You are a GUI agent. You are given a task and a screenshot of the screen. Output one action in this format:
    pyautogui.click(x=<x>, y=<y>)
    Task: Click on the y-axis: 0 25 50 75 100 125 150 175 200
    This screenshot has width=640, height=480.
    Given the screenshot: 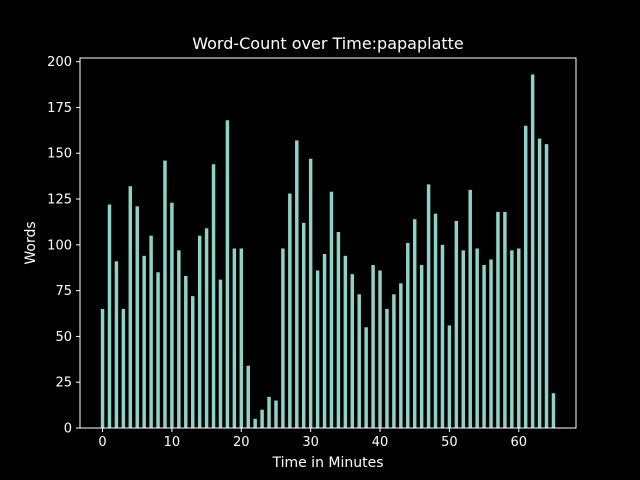 What is the action you would take?
    pyautogui.click(x=63, y=246)
    